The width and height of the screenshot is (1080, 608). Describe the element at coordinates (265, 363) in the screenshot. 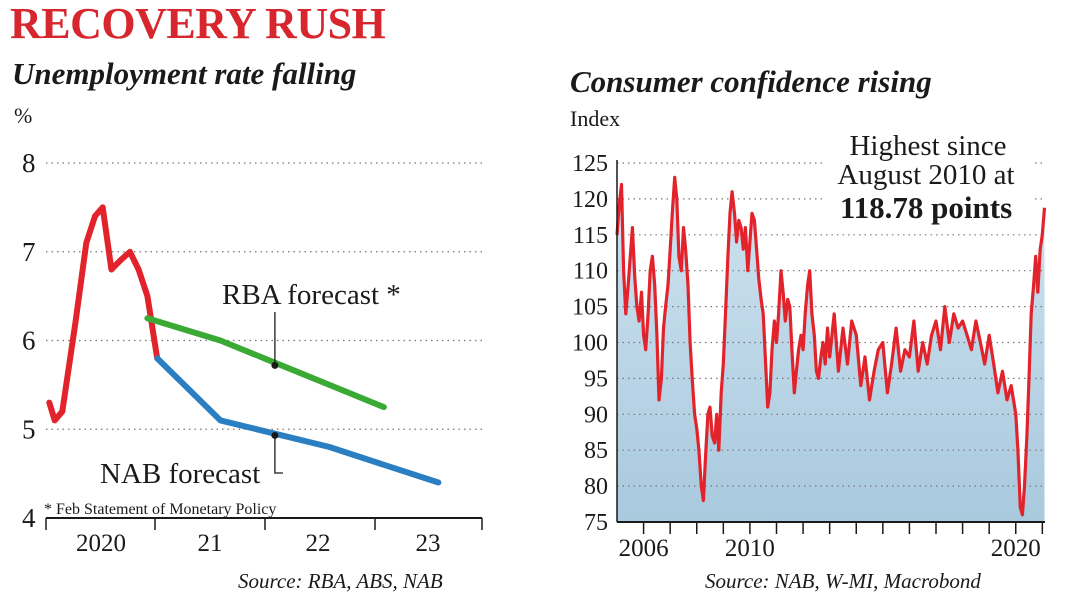

I see `rba-forecast-line` at that location.